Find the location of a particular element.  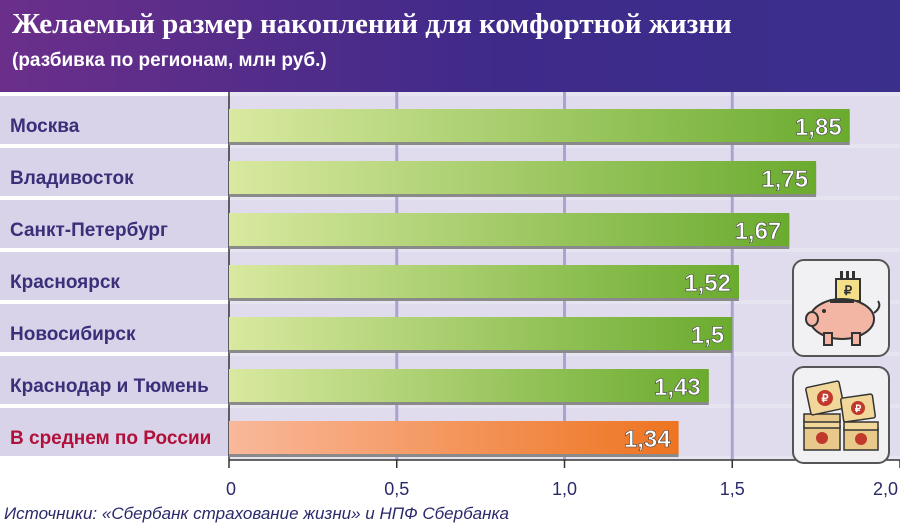

piggy-bank-card: ₽ is located at coordinates (841, 308).